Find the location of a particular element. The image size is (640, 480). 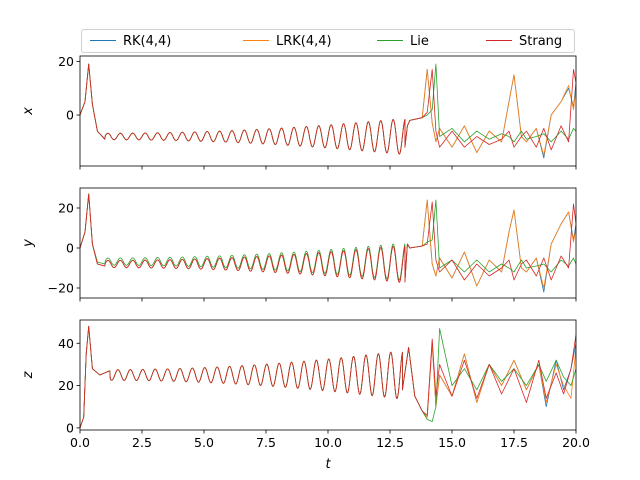

legend-label: RK(4,4) is located at coordinates (147, 41).